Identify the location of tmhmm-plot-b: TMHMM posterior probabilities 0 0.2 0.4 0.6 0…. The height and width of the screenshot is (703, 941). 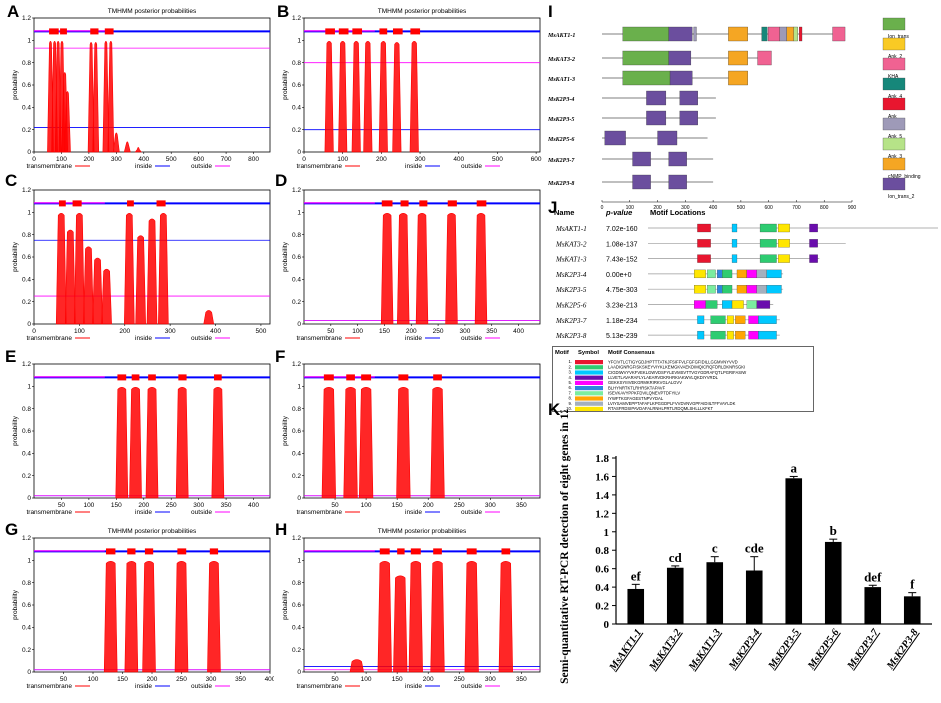
(412, 89).